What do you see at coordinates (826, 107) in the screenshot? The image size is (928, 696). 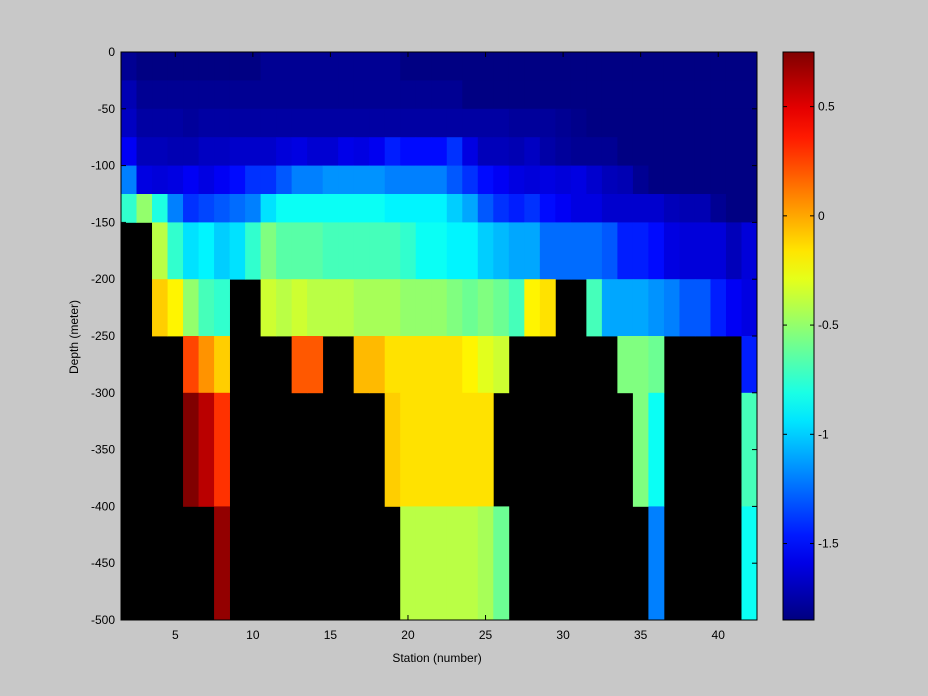 I see `colorbar-tick-label: 0.5` at bounding box center [826, 107].